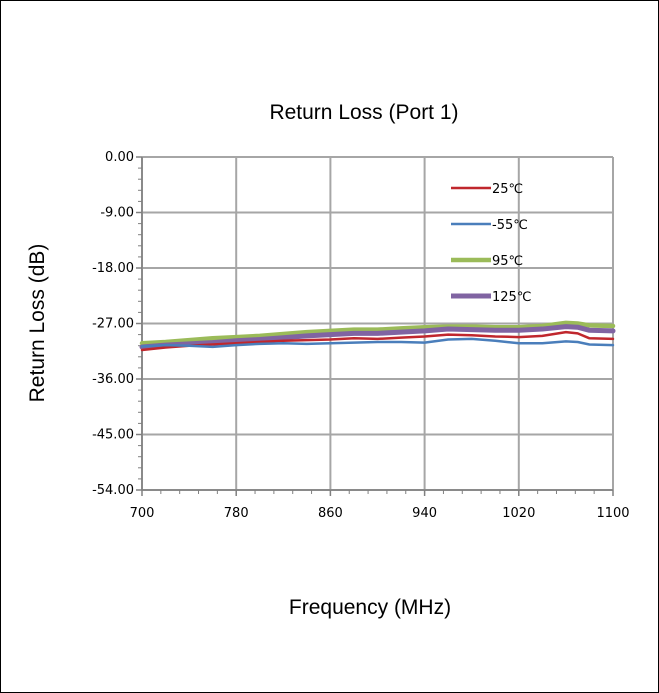  I want to click on legend-label: 25℃, so click(507, 189).